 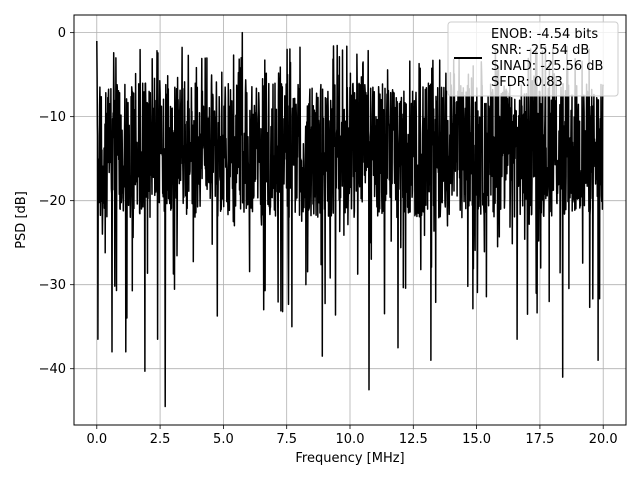 I want to click on legend-entry-snr: SNR: -25.54 dB, so click(x=540, y=50).